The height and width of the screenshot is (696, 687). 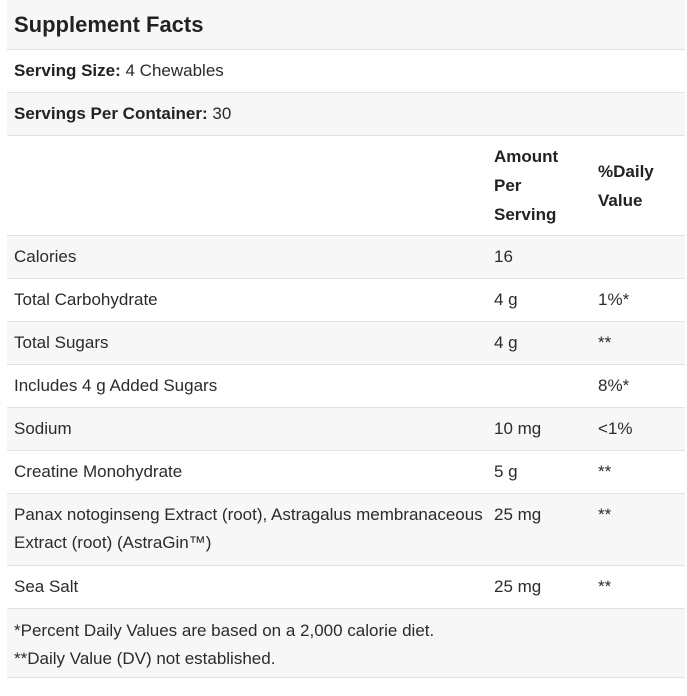 What do you see at coordinates (111, 113) in the screenshot?
I see `servings-per-container-label: Servings Per Container:` at bounding box center [111, 113].